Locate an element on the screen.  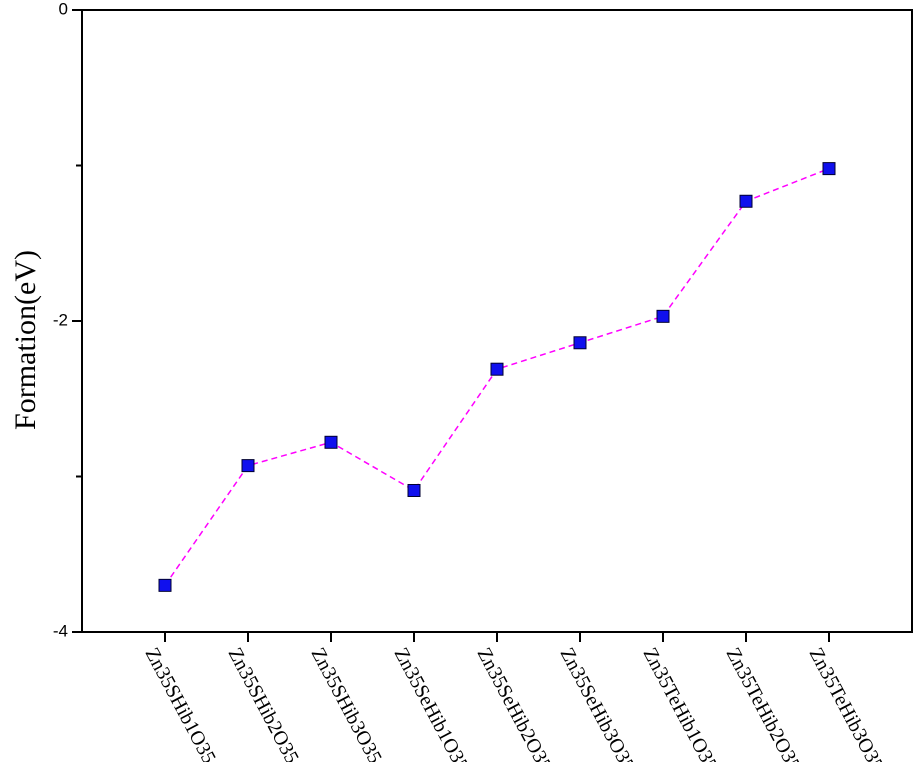
x-tick-label: Zn35SHib3O35a1 is located at coordinates (351, 703).